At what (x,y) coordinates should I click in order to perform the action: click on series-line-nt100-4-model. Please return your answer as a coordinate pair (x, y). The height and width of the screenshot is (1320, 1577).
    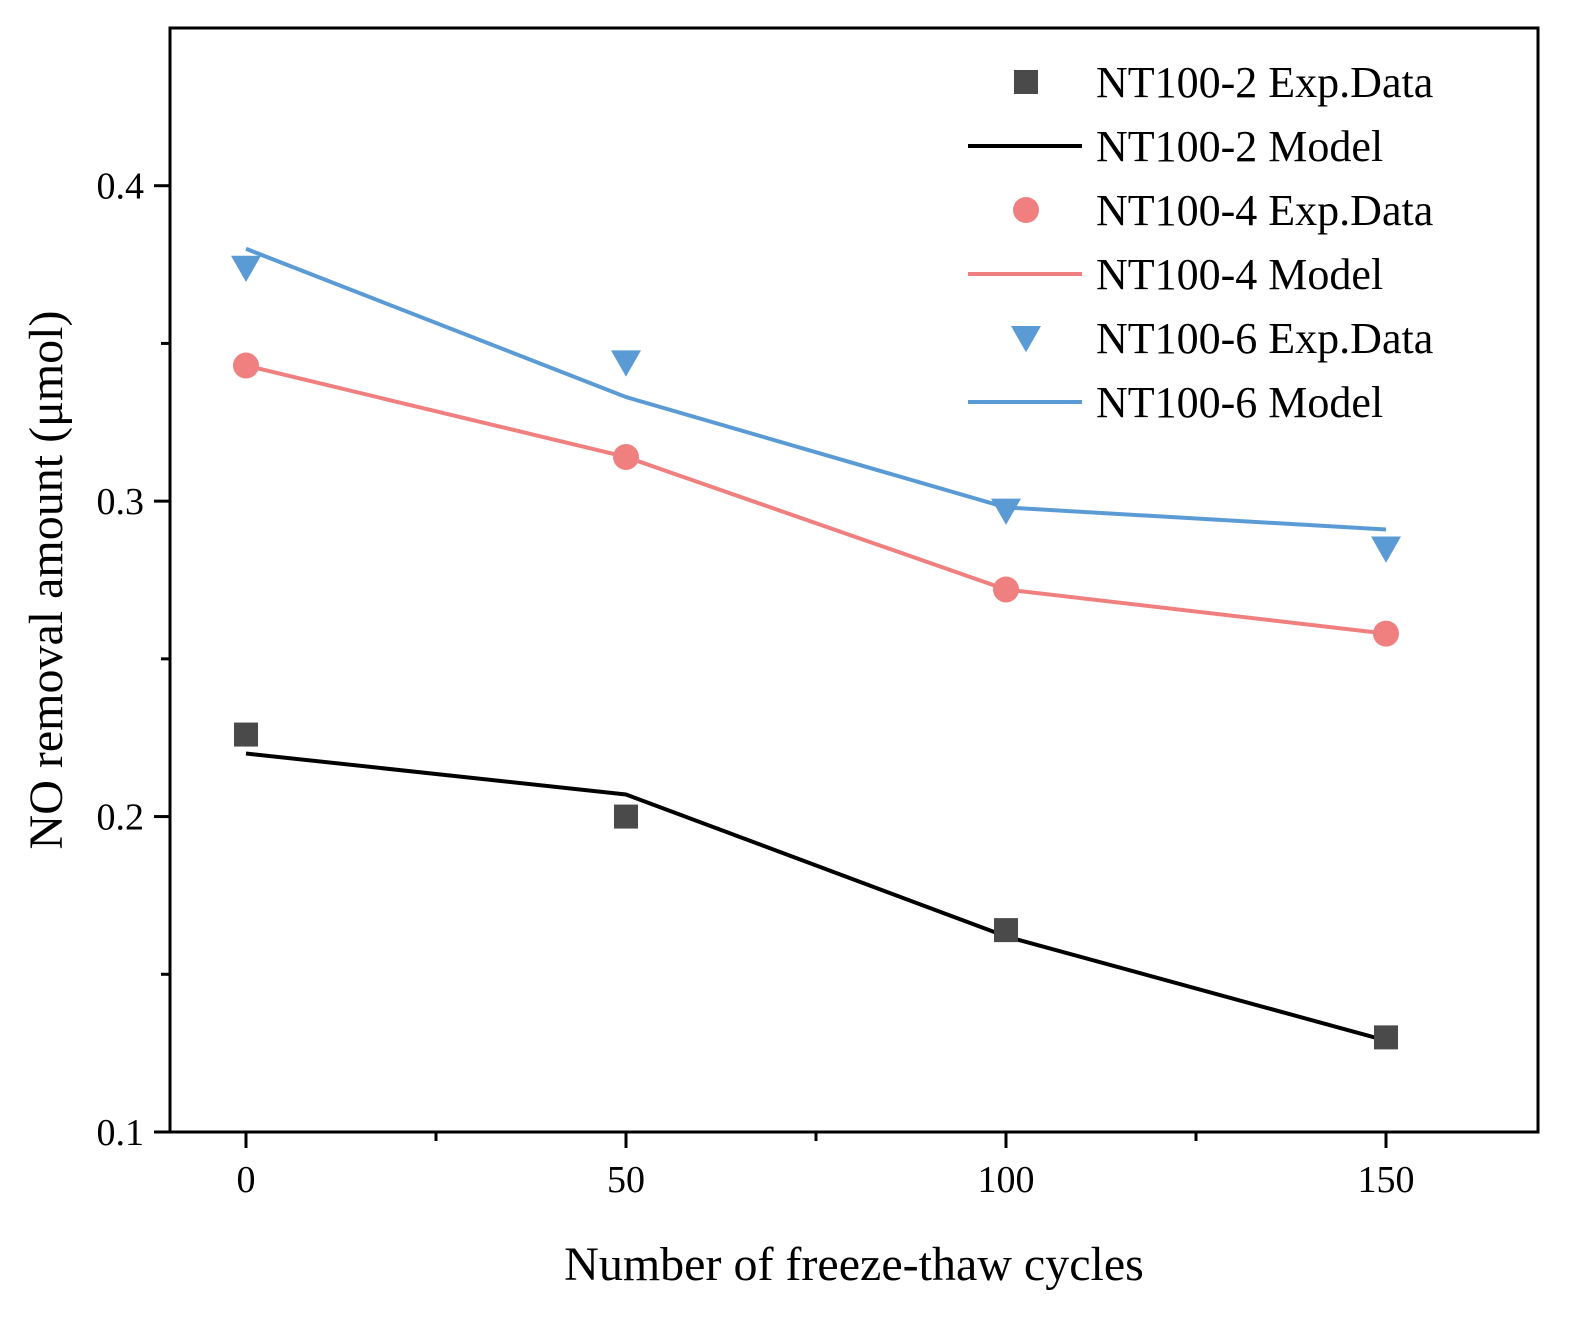
    Looking at the image, I should click on (816, 499).